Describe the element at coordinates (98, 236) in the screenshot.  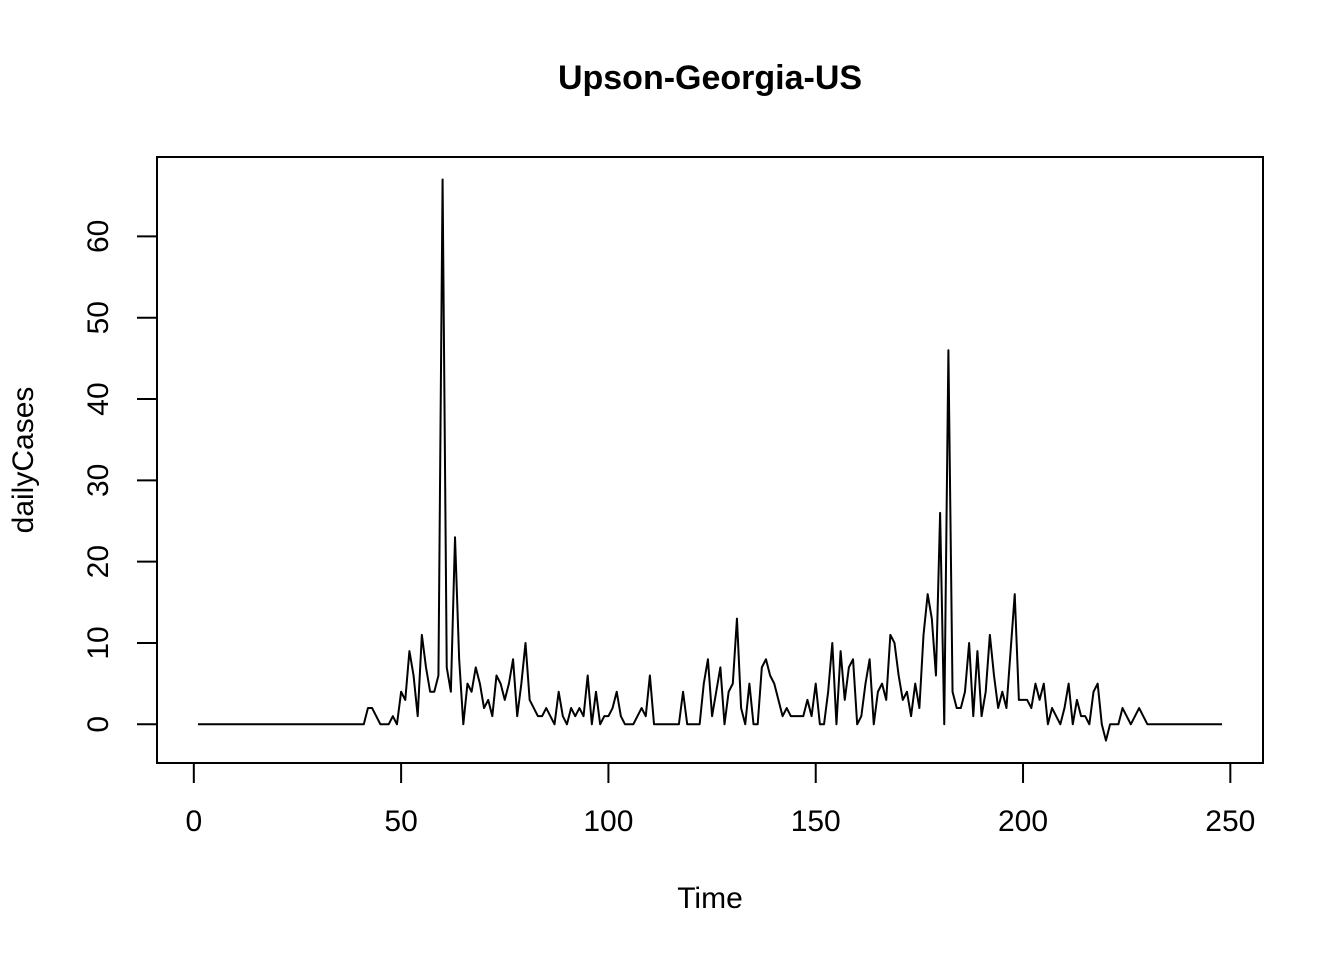
I see `y-tick-label: 60` at that location.